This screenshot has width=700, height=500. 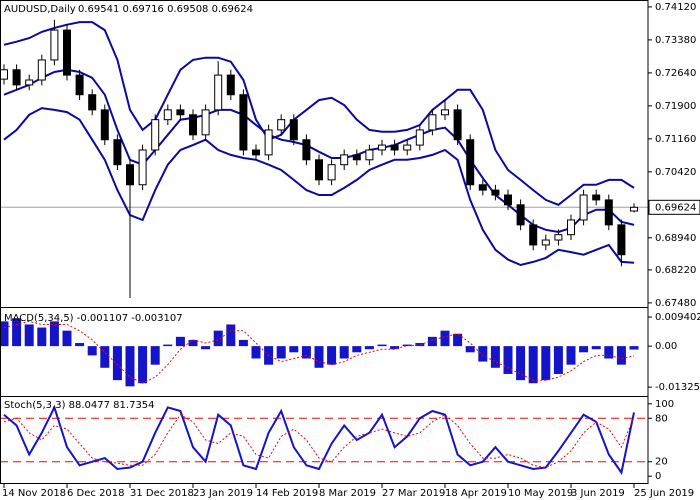 What do you see at coordinates (598, 493) in the screenshot?
I see `x-tick-label: 3 Jun 2019` at bounding box center [598, 493].